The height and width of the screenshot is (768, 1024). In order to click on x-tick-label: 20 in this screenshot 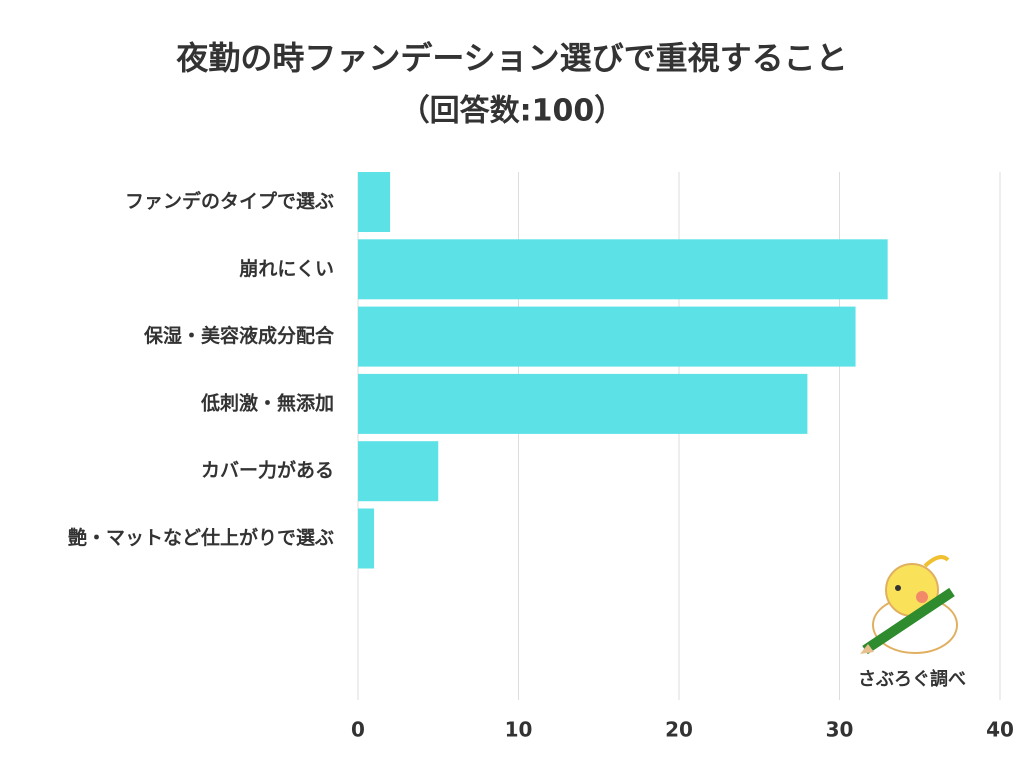, I will do `click(679, 730)`.